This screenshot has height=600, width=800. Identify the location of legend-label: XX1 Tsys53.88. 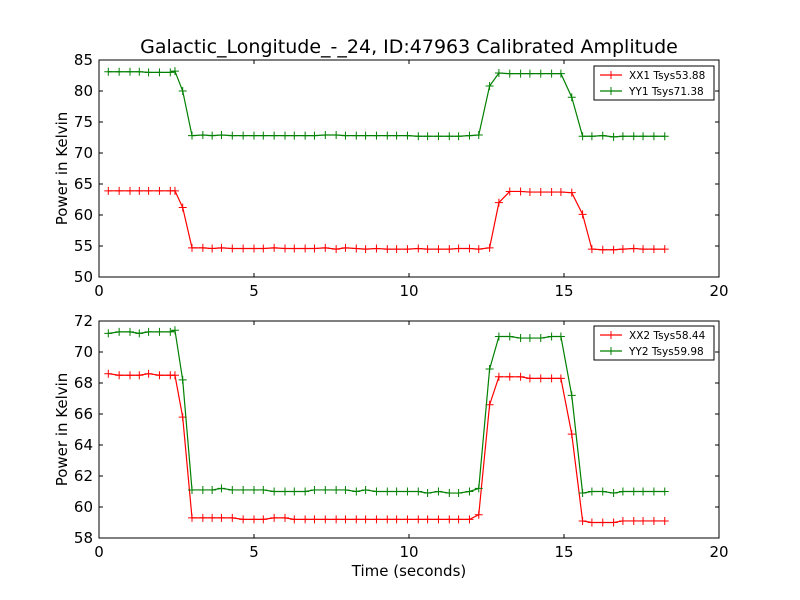
(667, 76).